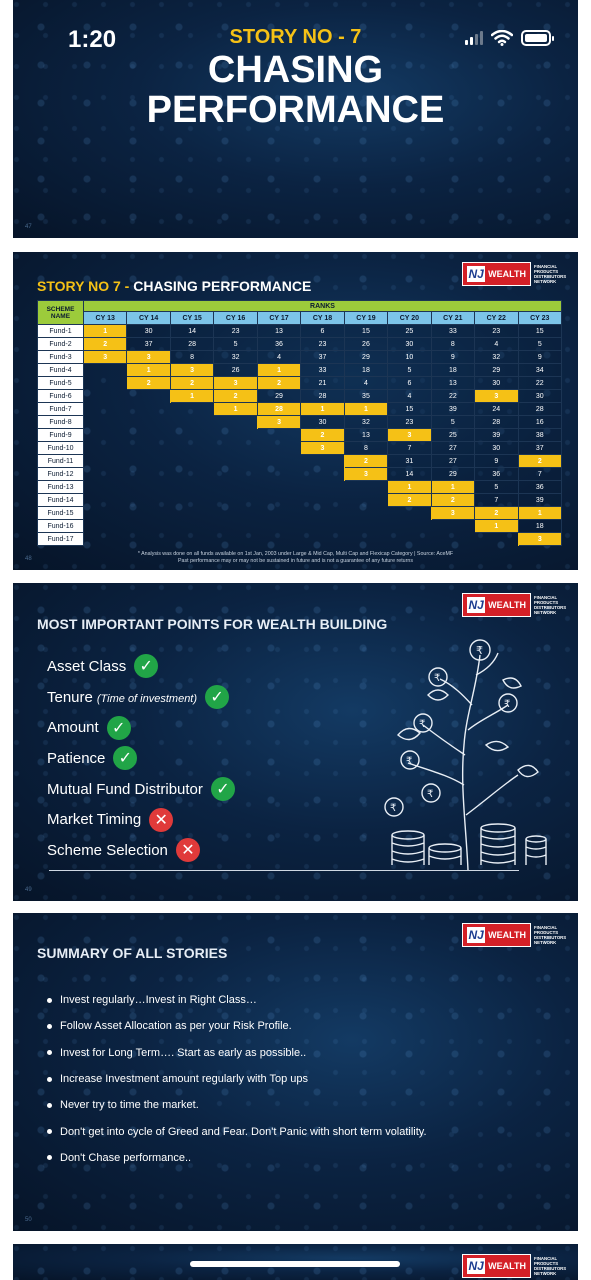  I want to click on rank-cell: 22, so click(540, 383).